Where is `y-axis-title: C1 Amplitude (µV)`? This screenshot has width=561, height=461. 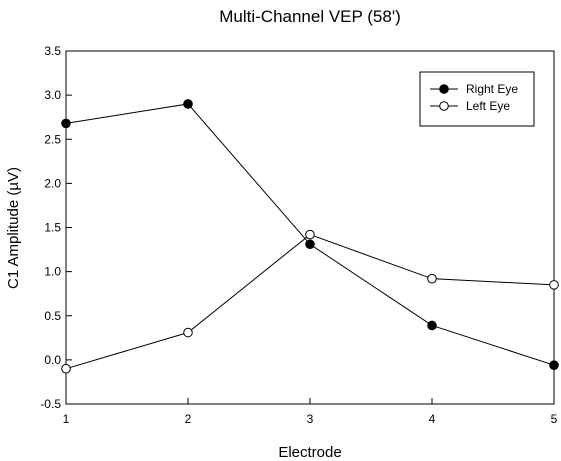
y-axis-title: C1 Amplitude (µV) is located at coordinates (13, 228).